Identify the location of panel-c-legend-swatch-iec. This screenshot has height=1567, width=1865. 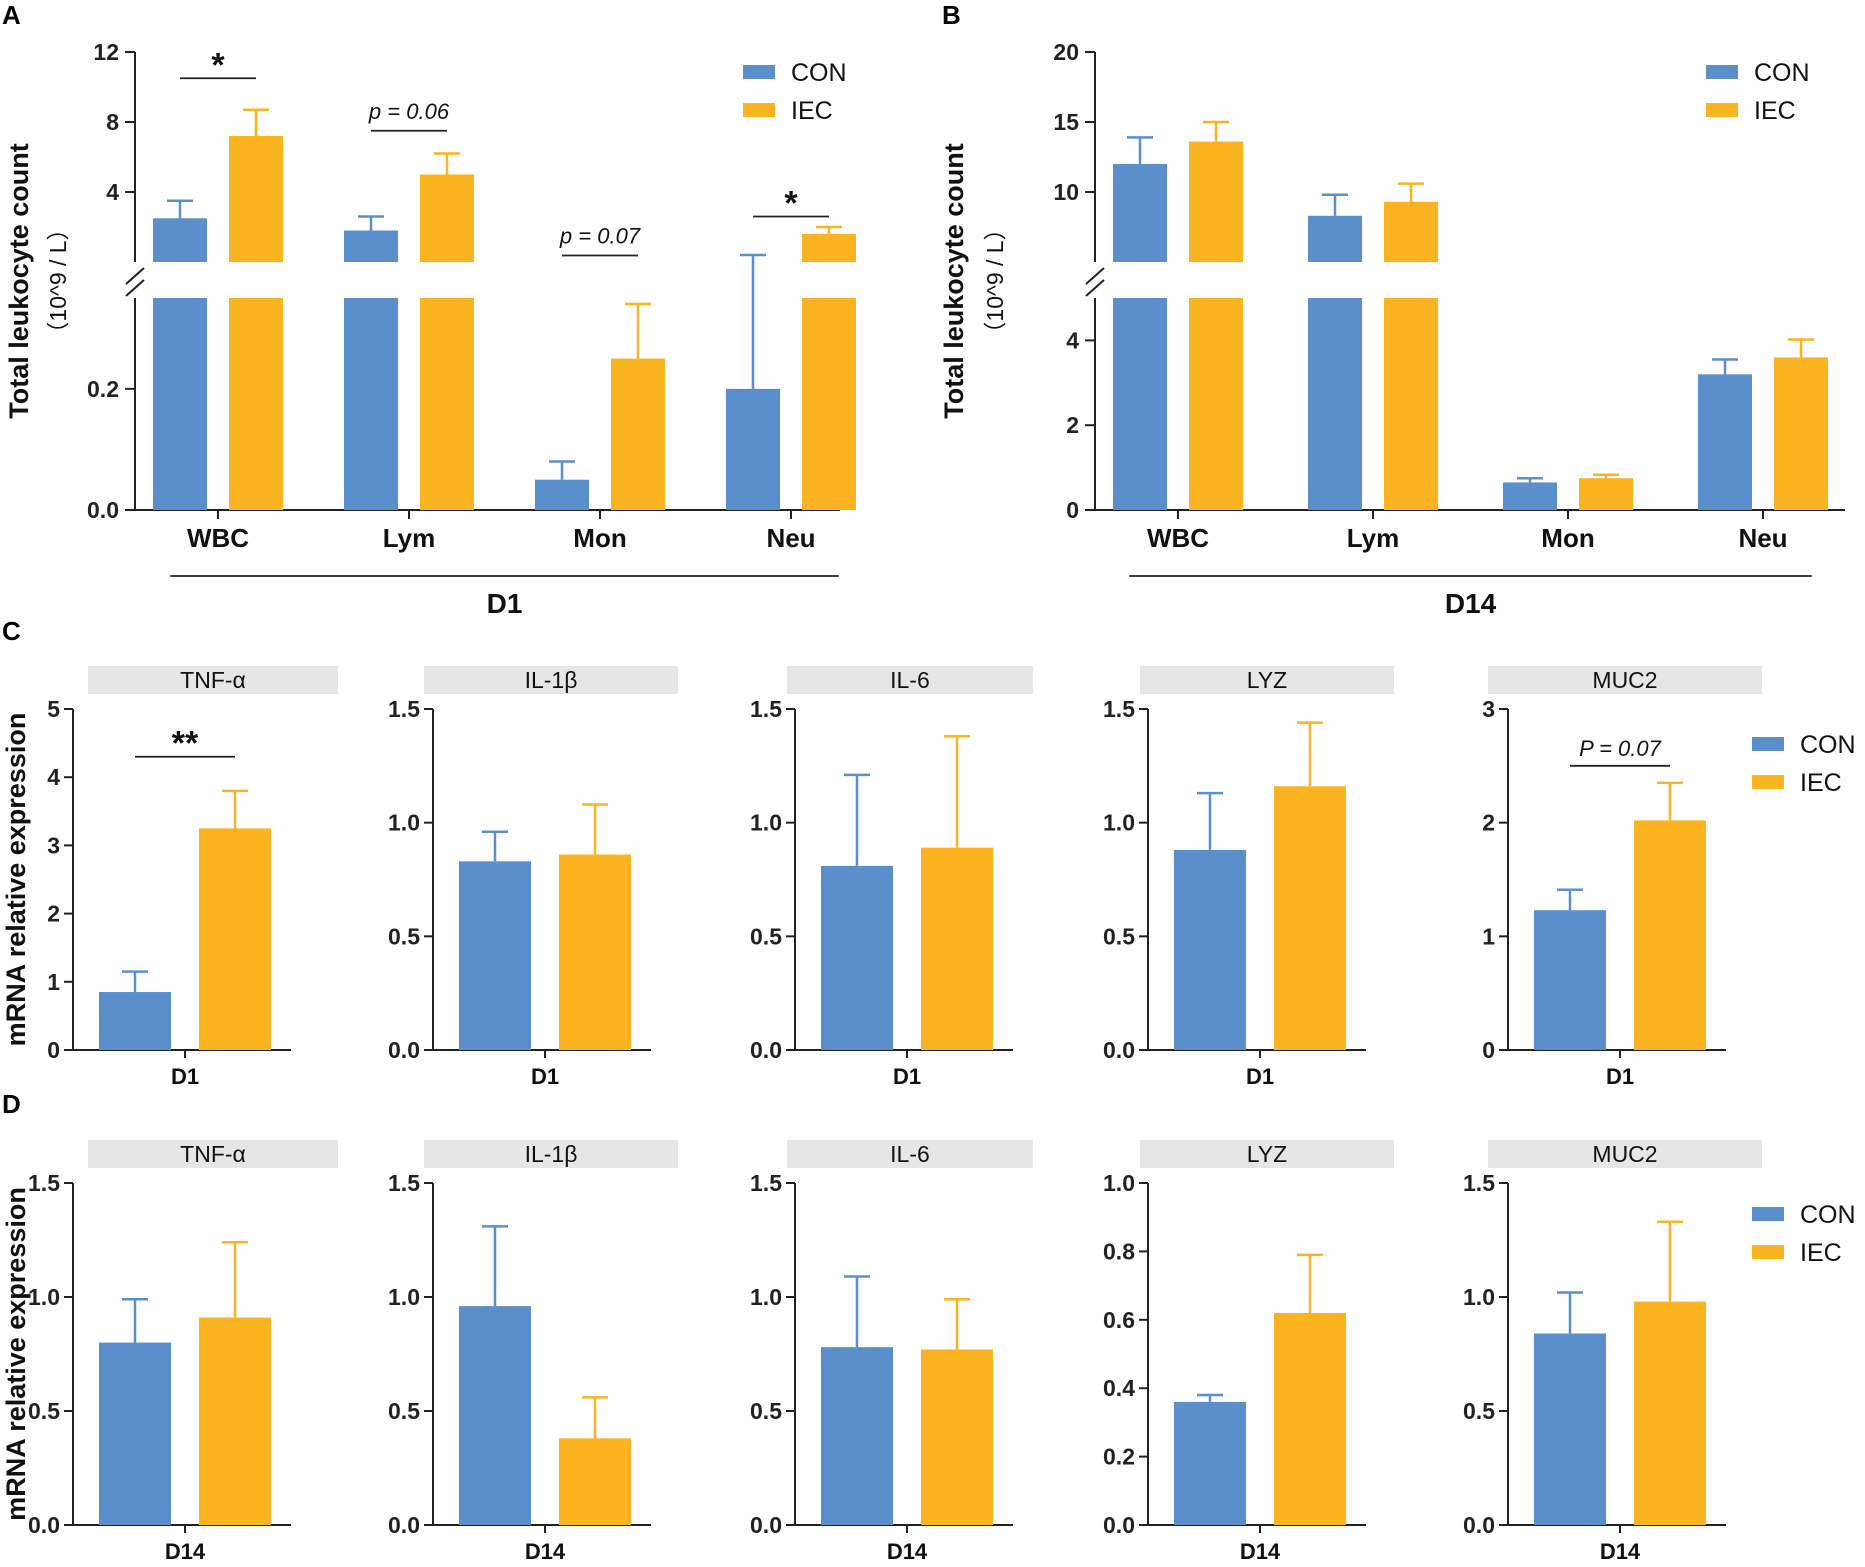
(1768, 782).